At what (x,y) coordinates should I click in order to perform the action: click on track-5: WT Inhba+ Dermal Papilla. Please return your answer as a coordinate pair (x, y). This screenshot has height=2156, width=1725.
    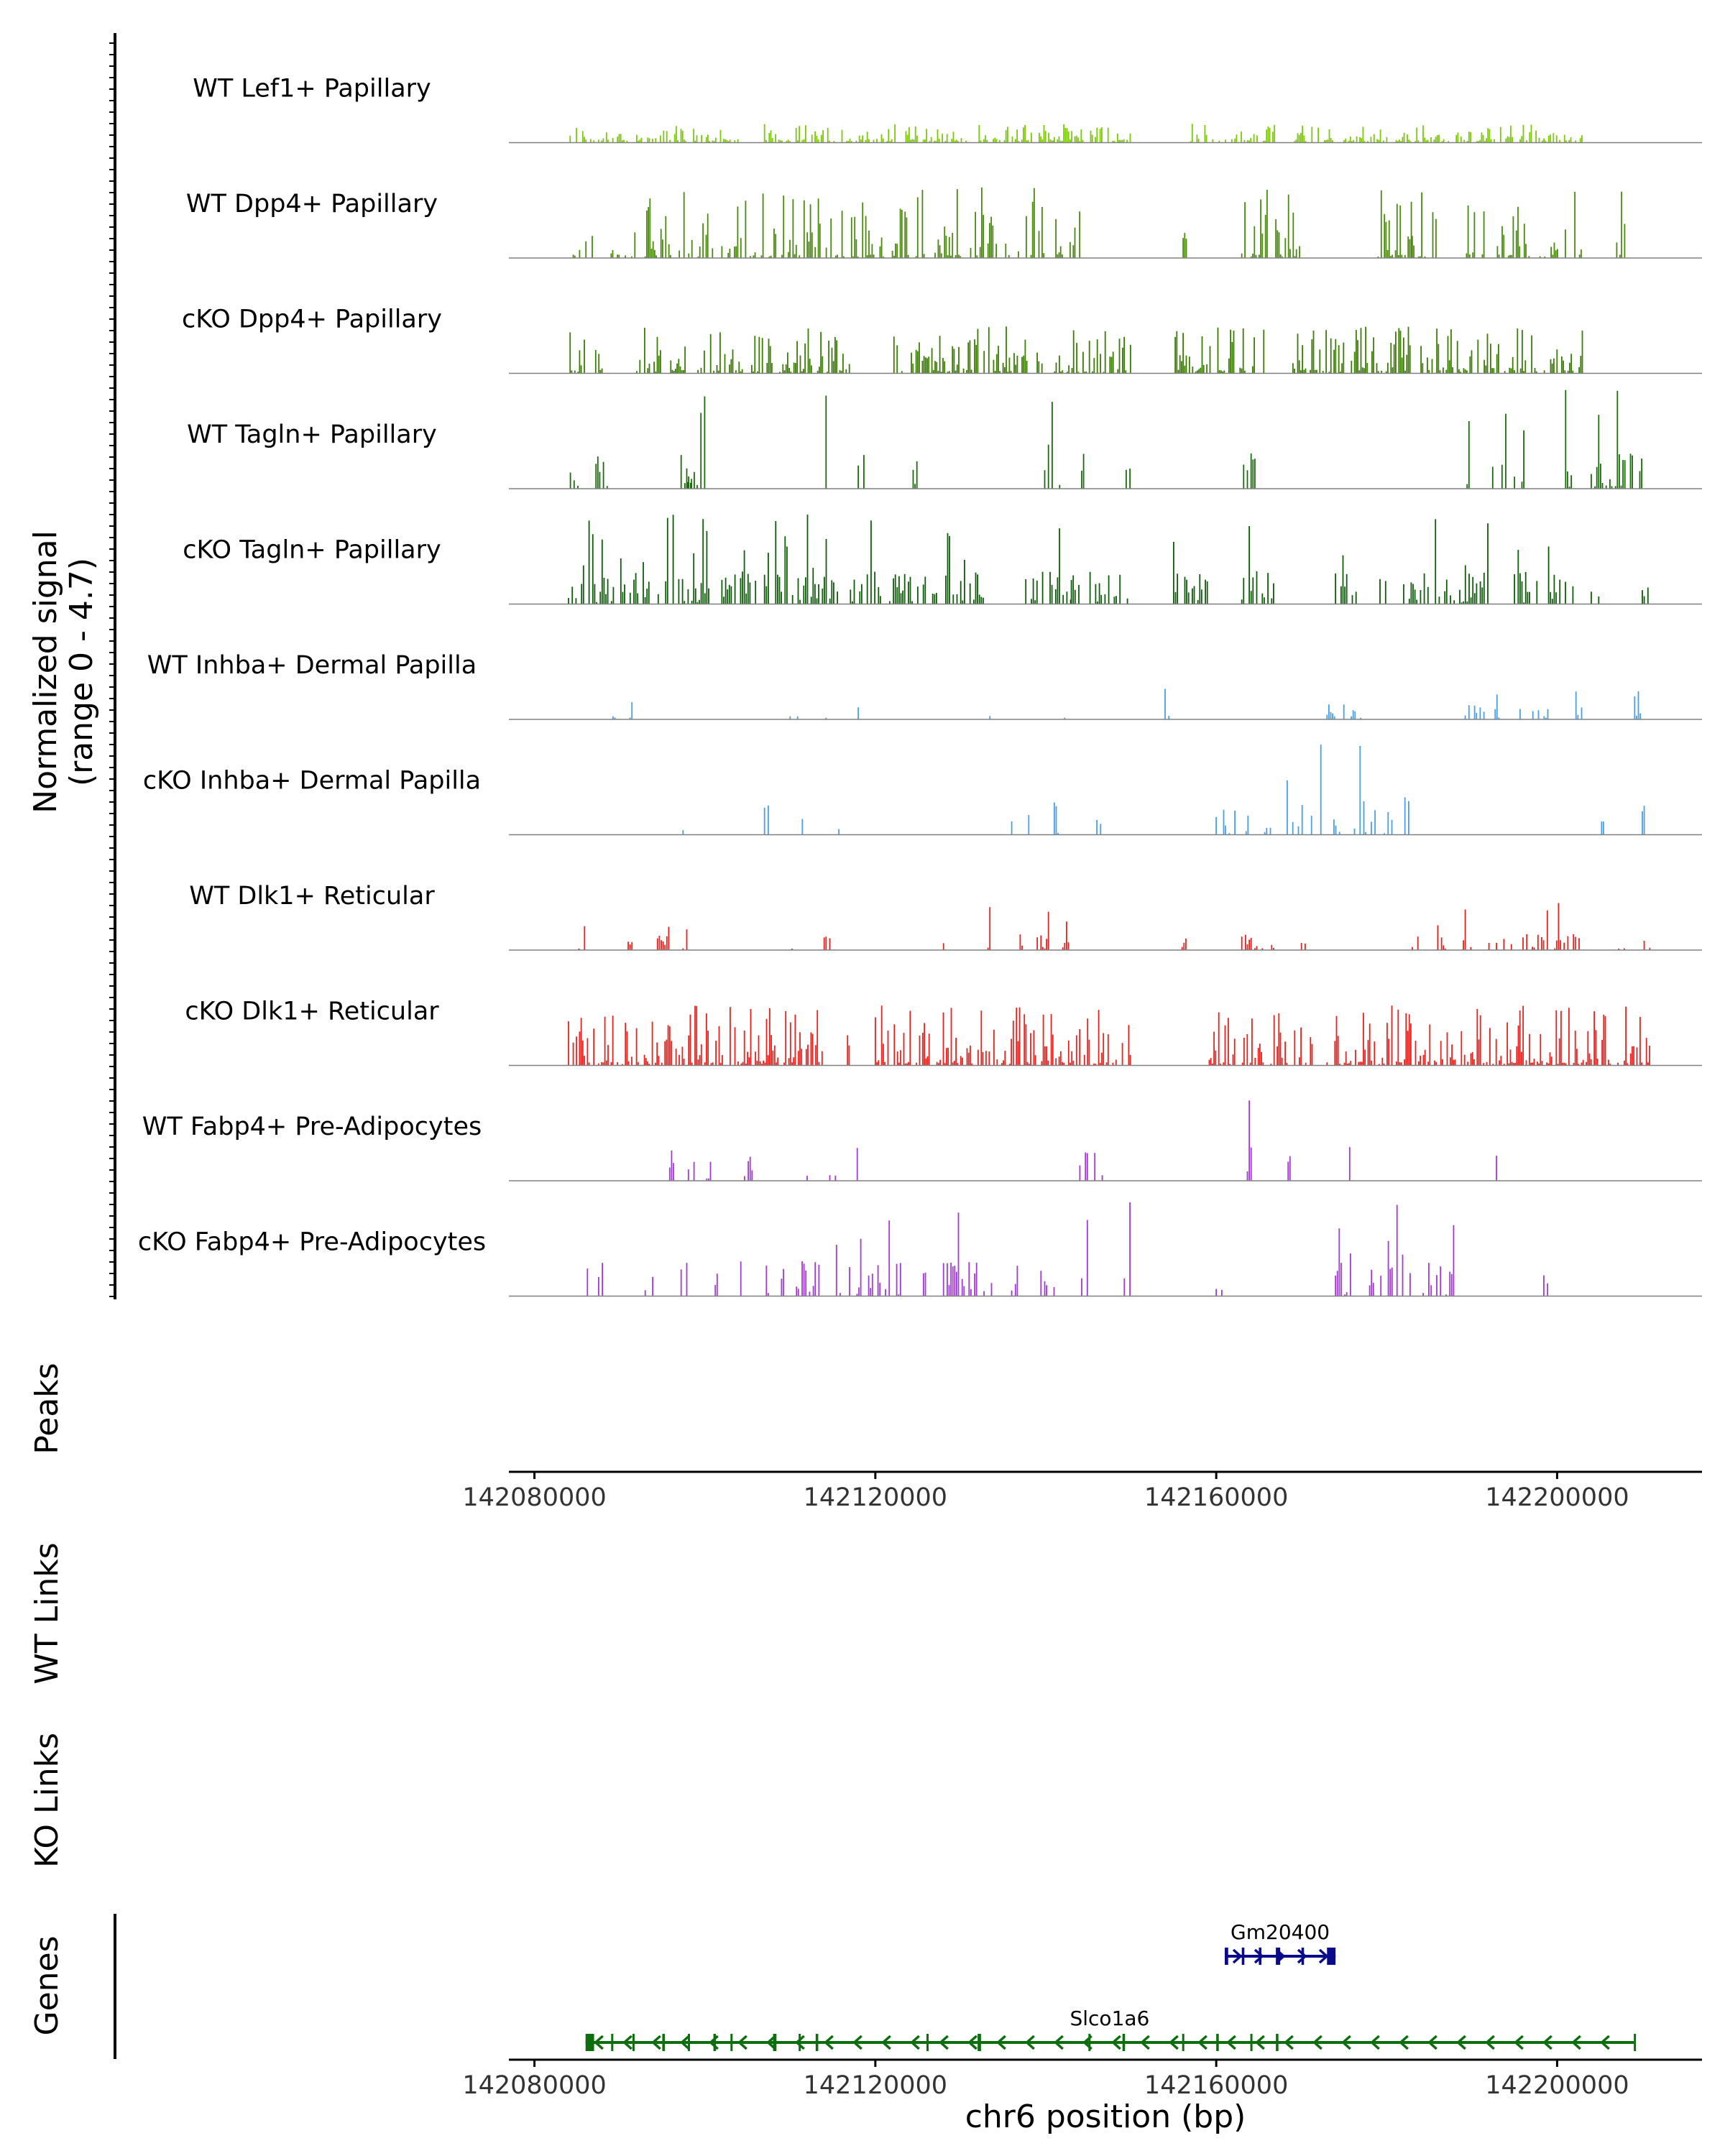
    Looking at the image, I should click on (924, 685).